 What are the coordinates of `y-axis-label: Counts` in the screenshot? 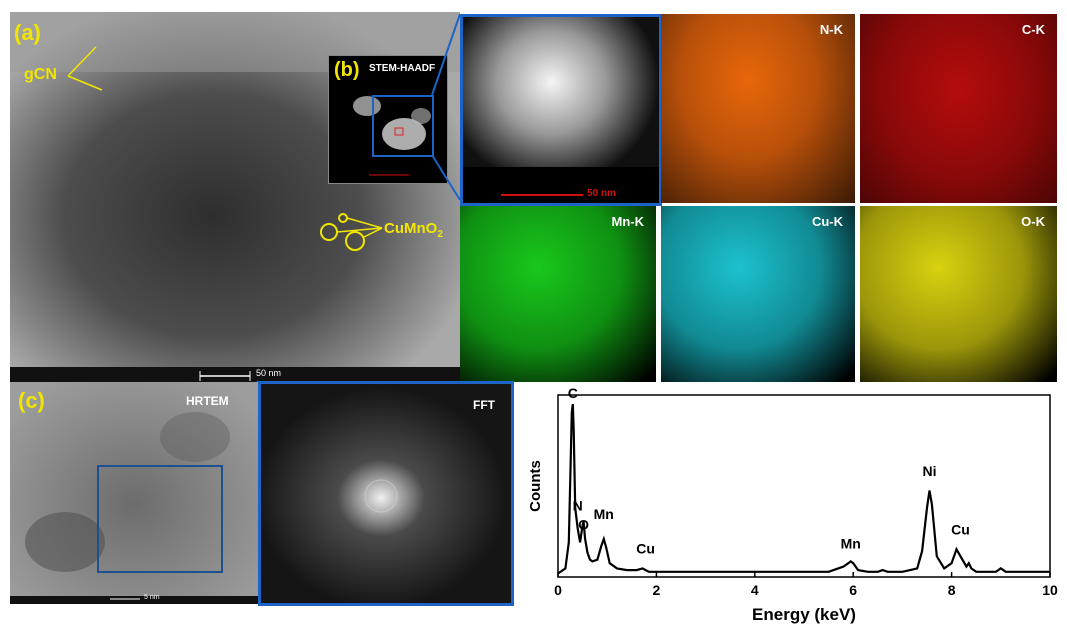 It's located at (535, 486).